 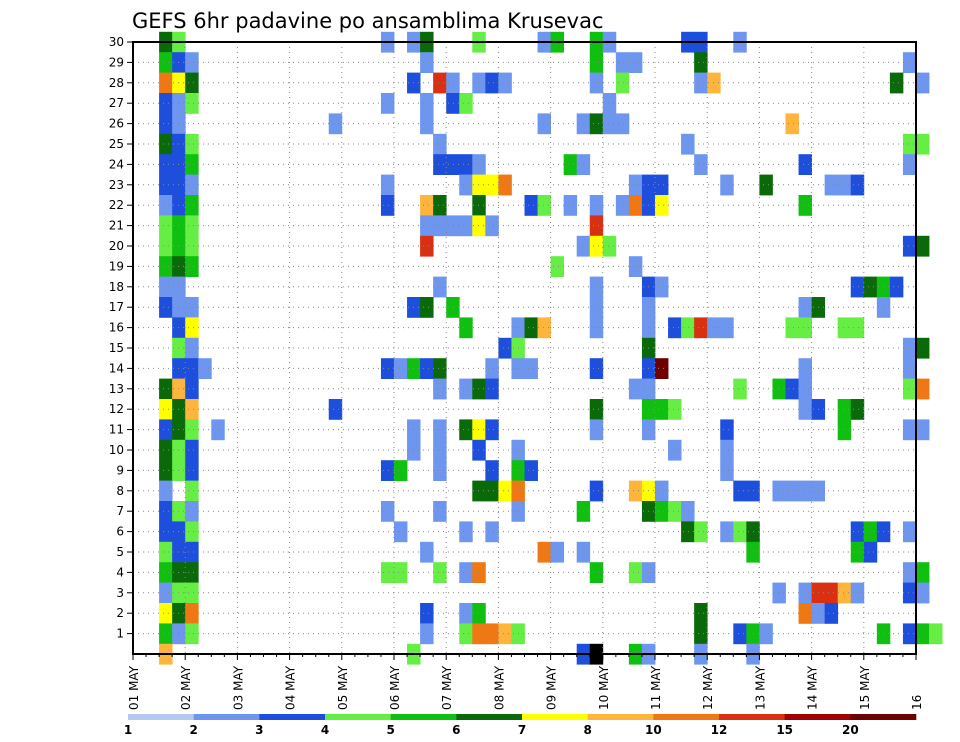 I want to click on y-tick-label: 16, so click(x=116, y=328).